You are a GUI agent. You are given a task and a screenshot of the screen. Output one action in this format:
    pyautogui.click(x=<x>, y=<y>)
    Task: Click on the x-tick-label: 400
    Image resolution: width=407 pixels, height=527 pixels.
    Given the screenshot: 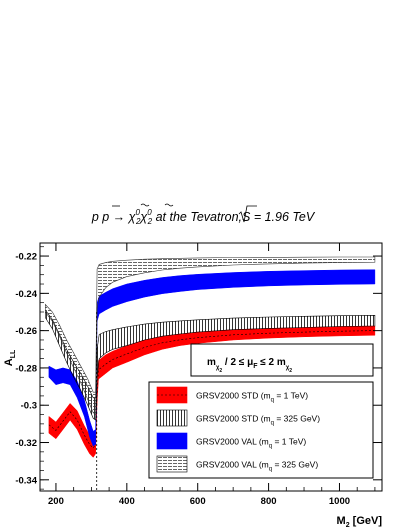 What is the action you would take?
    pyautogui.click(x=127, y=501)
    